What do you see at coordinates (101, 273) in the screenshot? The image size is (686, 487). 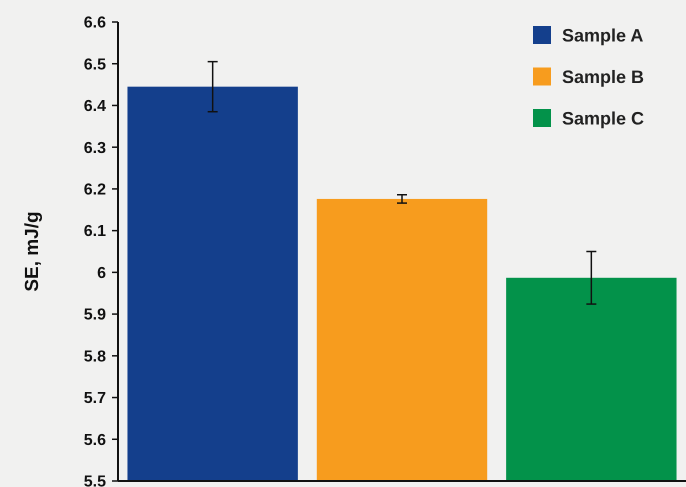 I see `y-tick-label: 6` at bounding box center [101, 273].